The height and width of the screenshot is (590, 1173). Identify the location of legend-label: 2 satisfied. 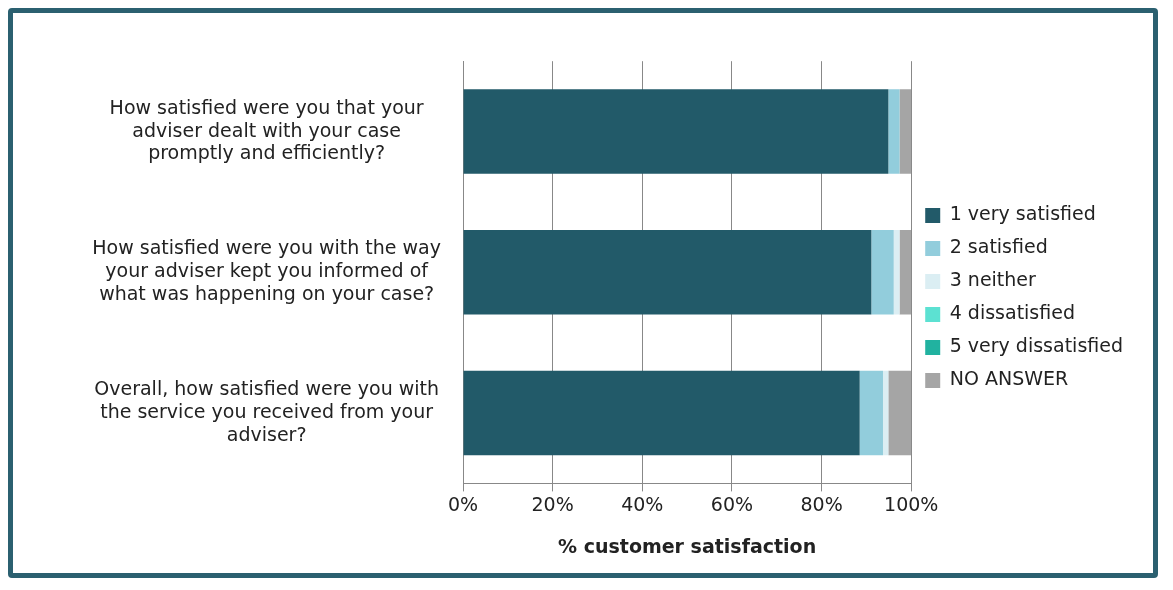
(998, 246).